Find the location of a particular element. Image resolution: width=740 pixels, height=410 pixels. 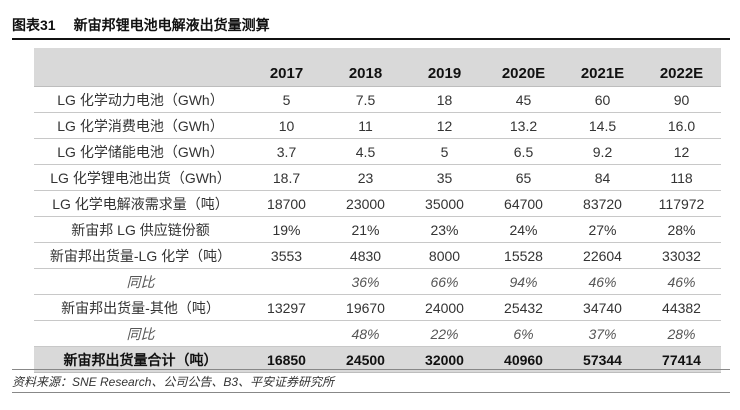

value-cell: 3.7 is located at coordinates (286, 151).